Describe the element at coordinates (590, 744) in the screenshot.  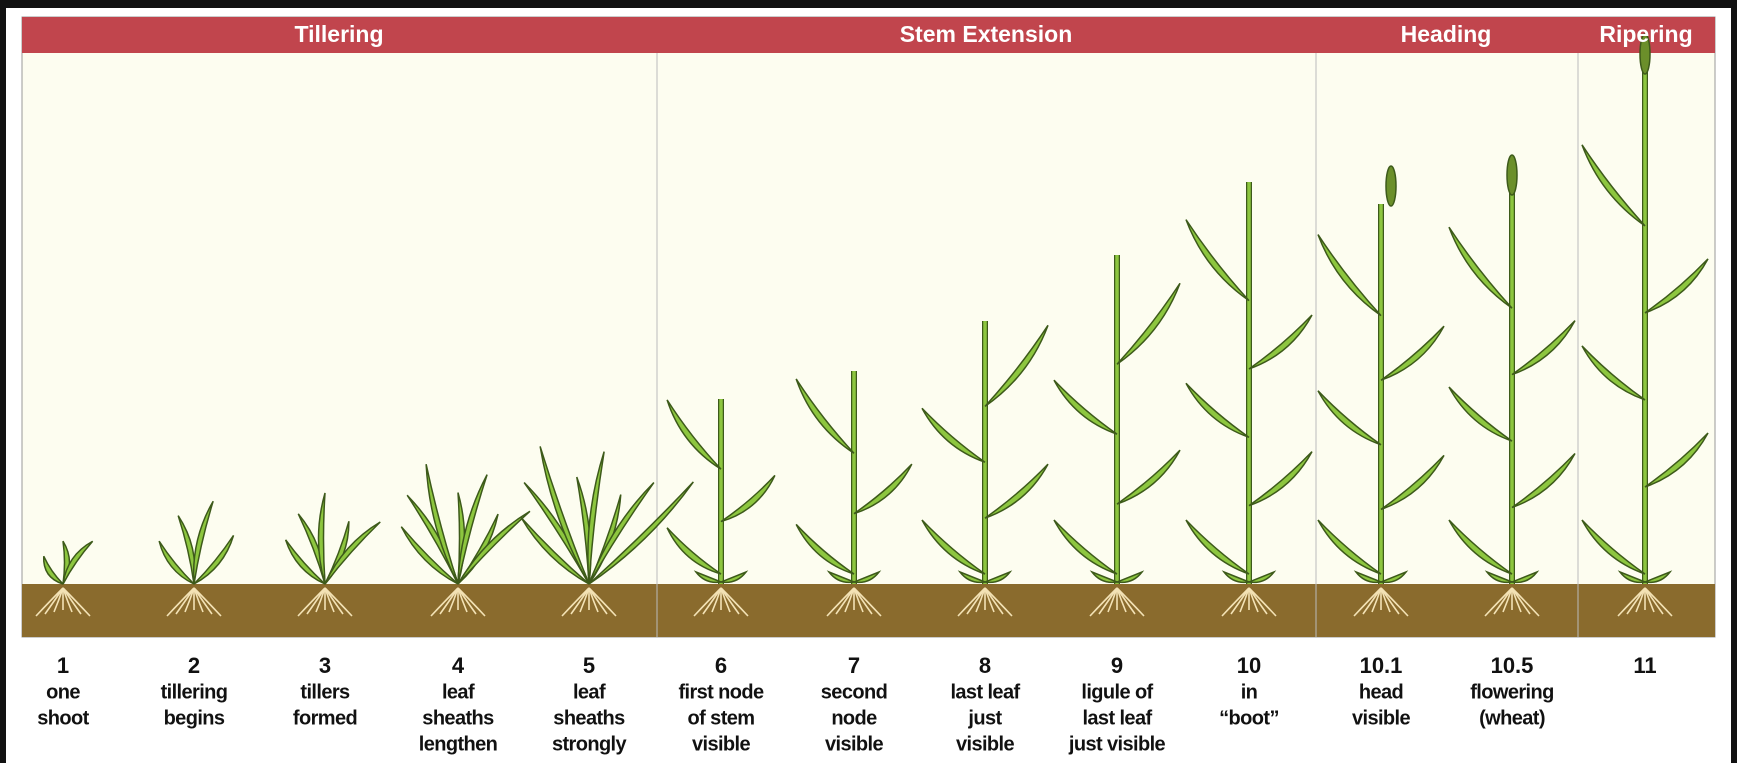
I see `stage-label: strongly` at that location.